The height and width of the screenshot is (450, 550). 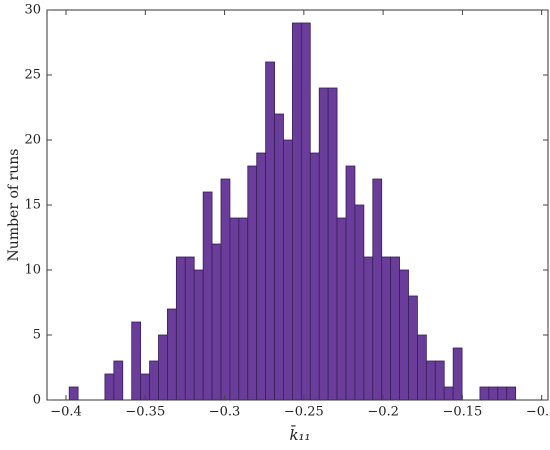 What do you see at coordinates (462, 412) in the screenshot?
I see `x-tick-label: −0.15` at bounding box center [462, 412].